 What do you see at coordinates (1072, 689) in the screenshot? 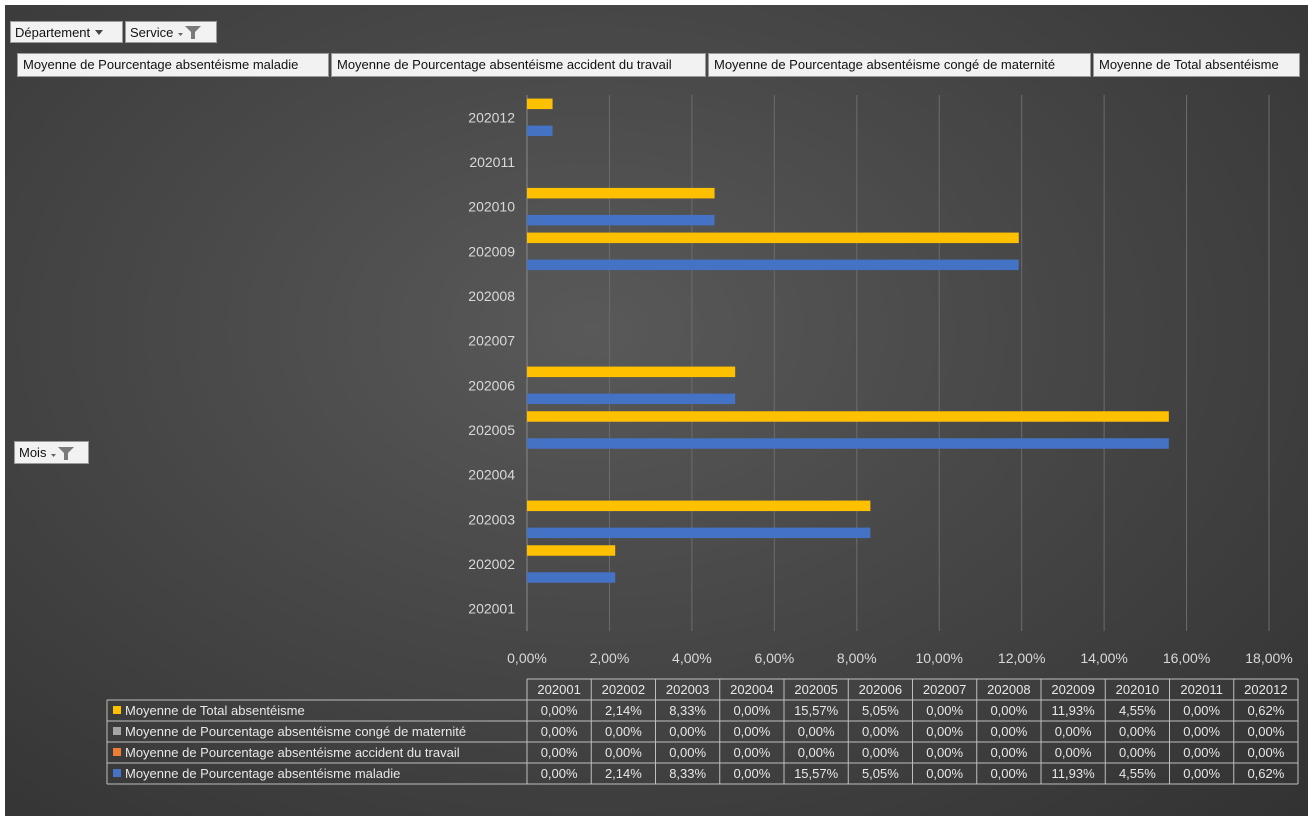
I see `table-header-cell: 202009` at bounding box center [1072, 689].